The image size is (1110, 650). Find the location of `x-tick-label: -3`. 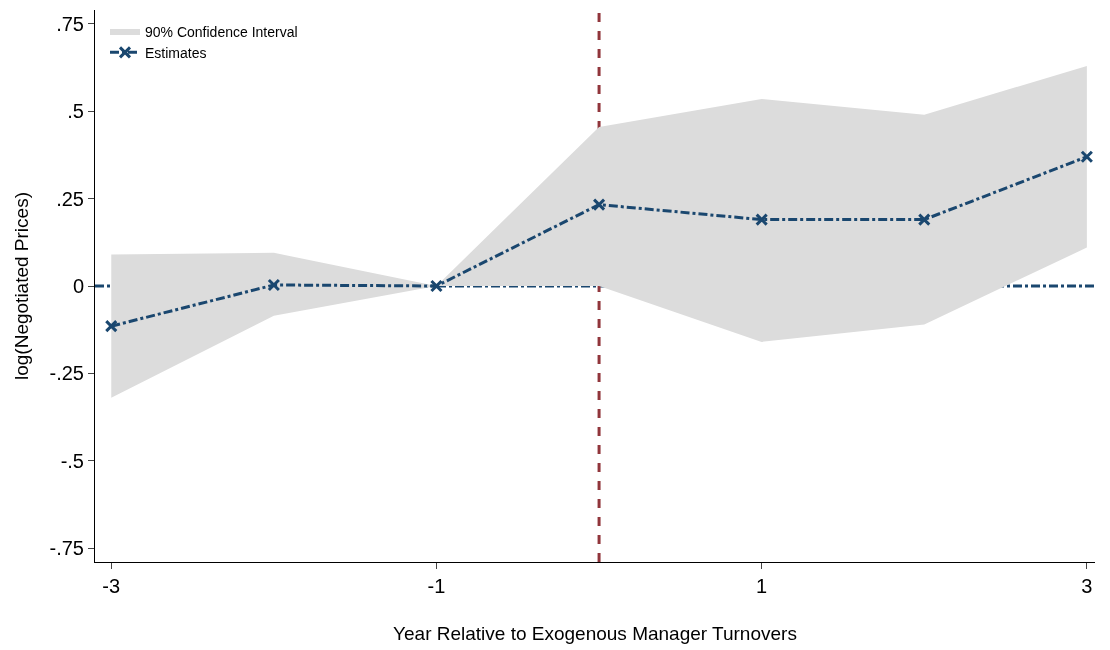

x-tick-label: -3 is located at coordinates (111, 586).